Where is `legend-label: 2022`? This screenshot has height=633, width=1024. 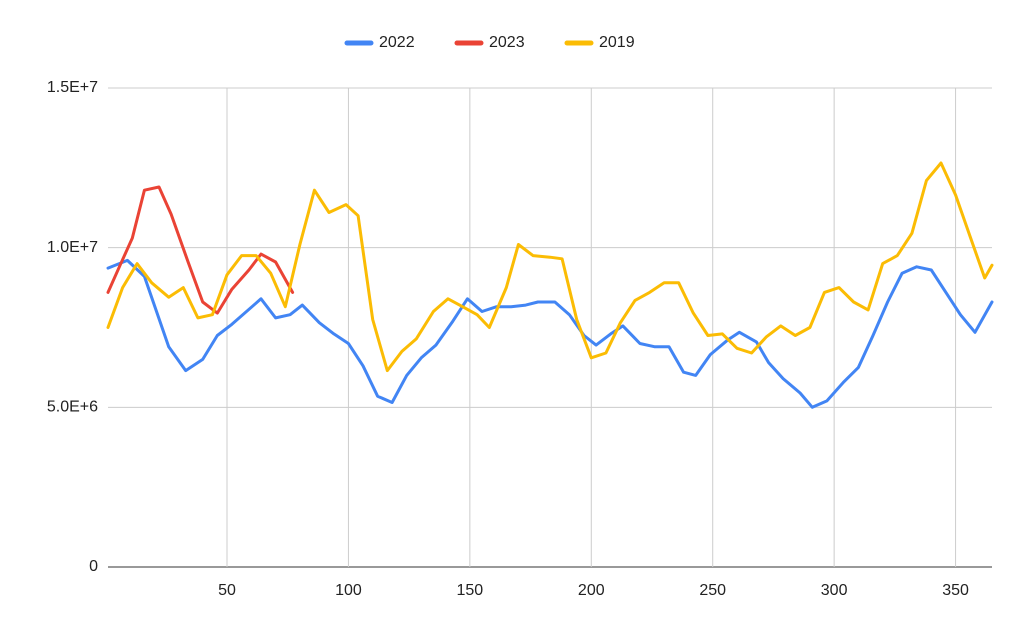
legend-label: 2022 is located at coordinates (397, 42).